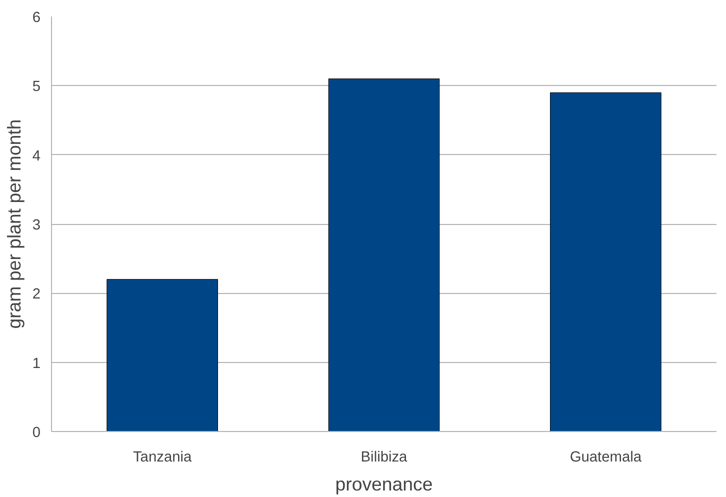 This screenshot has width=726, height=497. What do you see at coordinates (36, 18) in the screenshot?
I see `y-tick-label: 6` at bounding box center [36, 18].